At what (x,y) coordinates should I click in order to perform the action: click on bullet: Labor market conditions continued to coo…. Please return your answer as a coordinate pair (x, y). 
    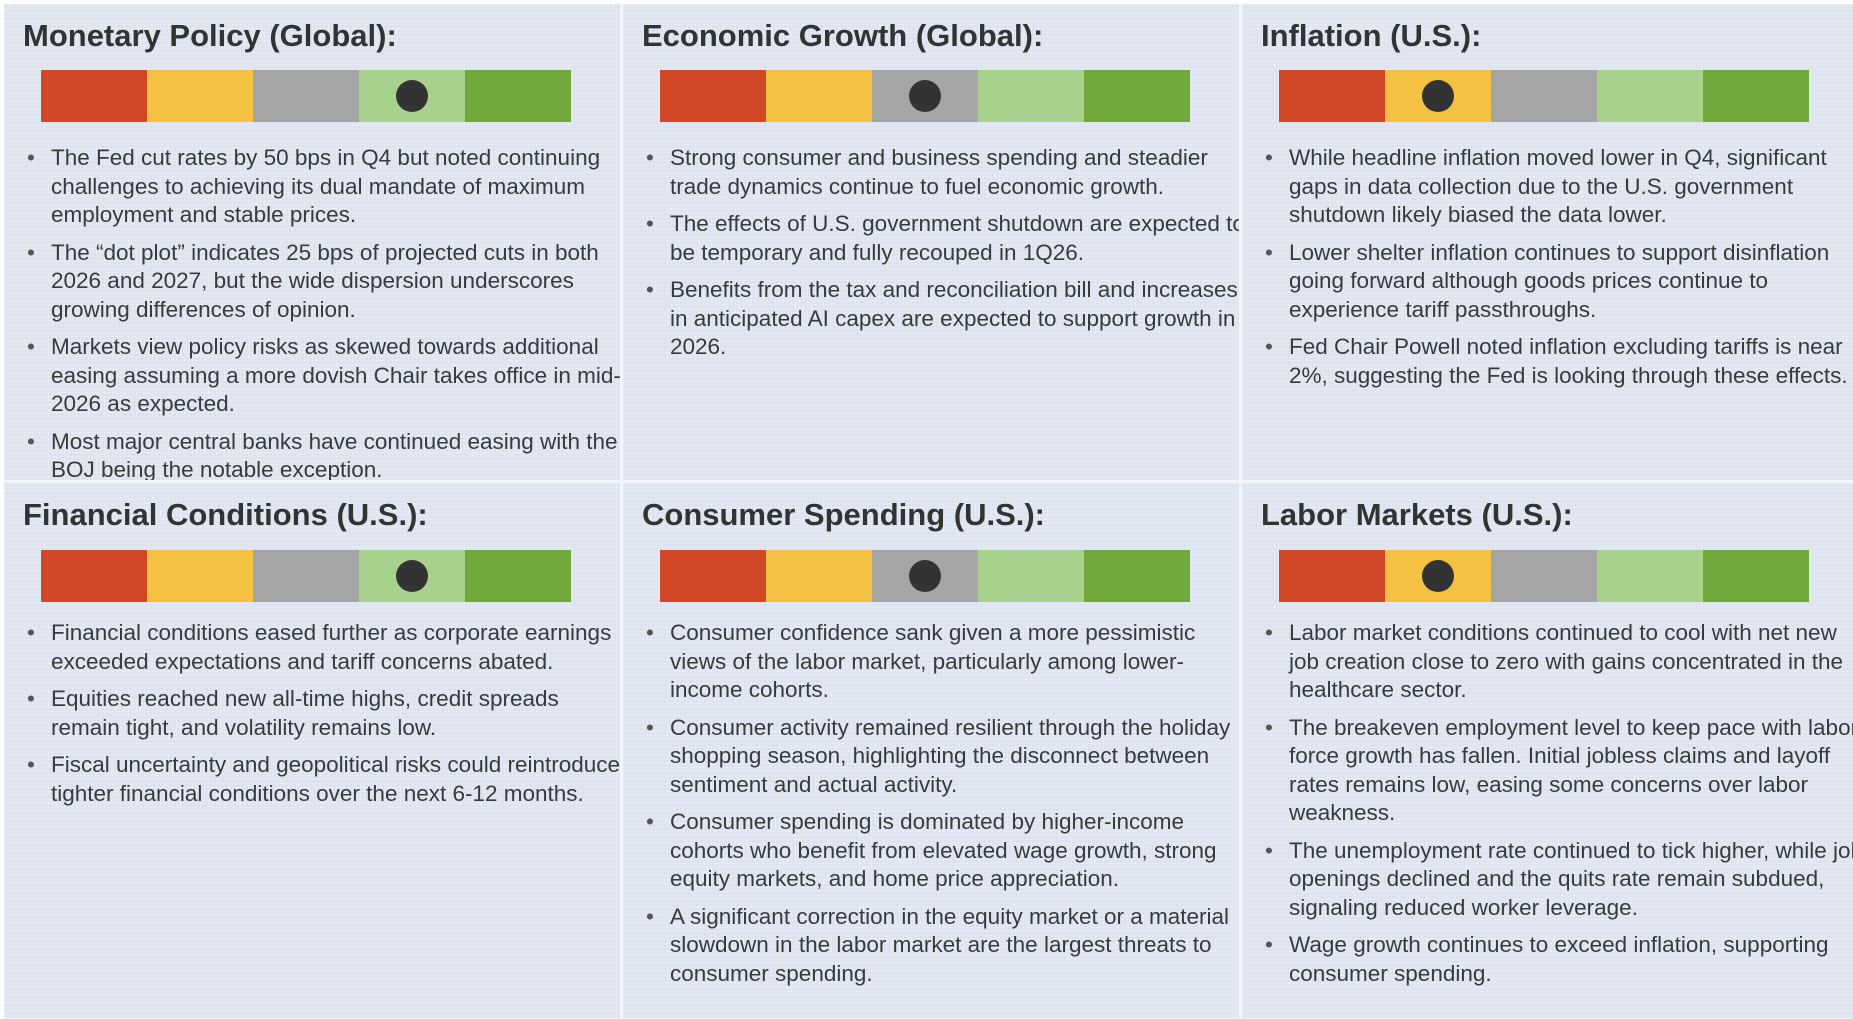
    Looking at the image, I should click on (1559, 662).